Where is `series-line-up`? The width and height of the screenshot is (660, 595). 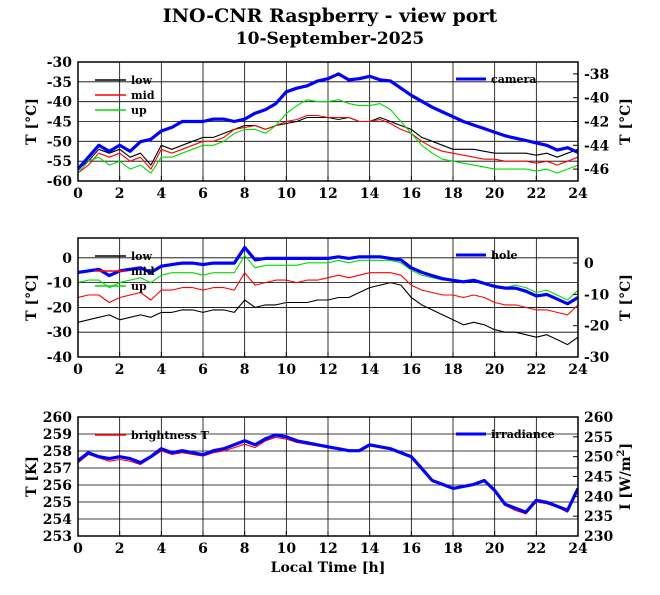 series-line-up is located at coordinates (328, 136).